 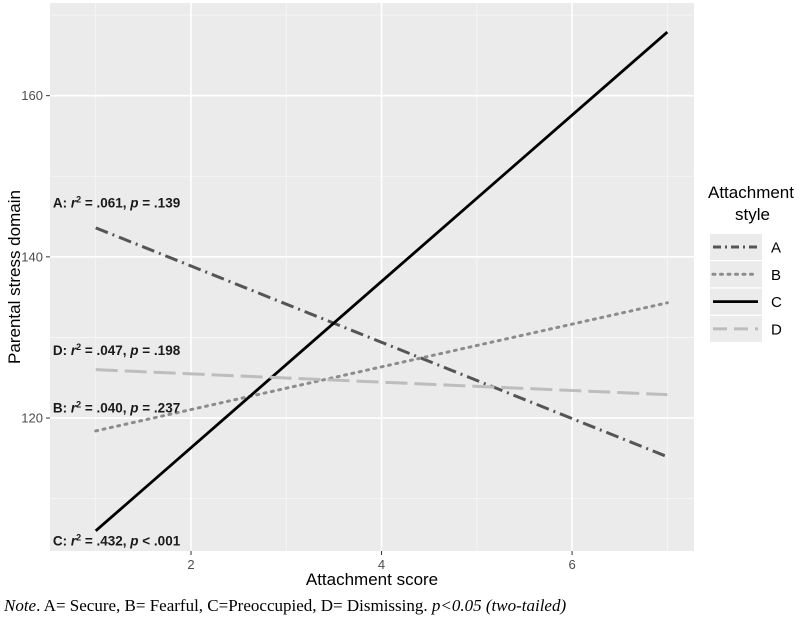 I want to click on annotation: D: r2 = .047, p = .198, so click(x=117, y=350).